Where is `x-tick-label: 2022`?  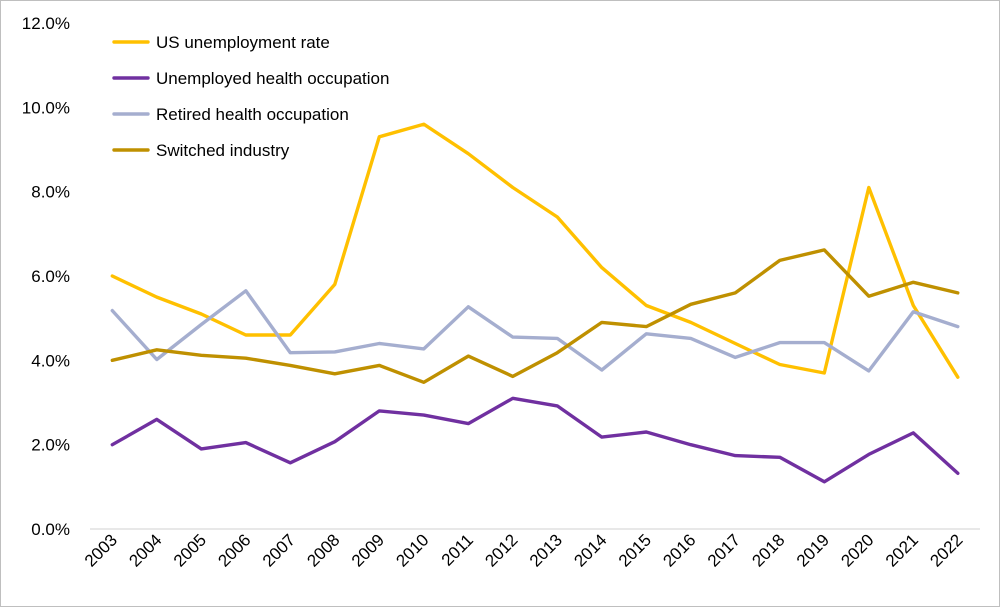
x-tick-label: 2022 is located at coordinates (946, 550).